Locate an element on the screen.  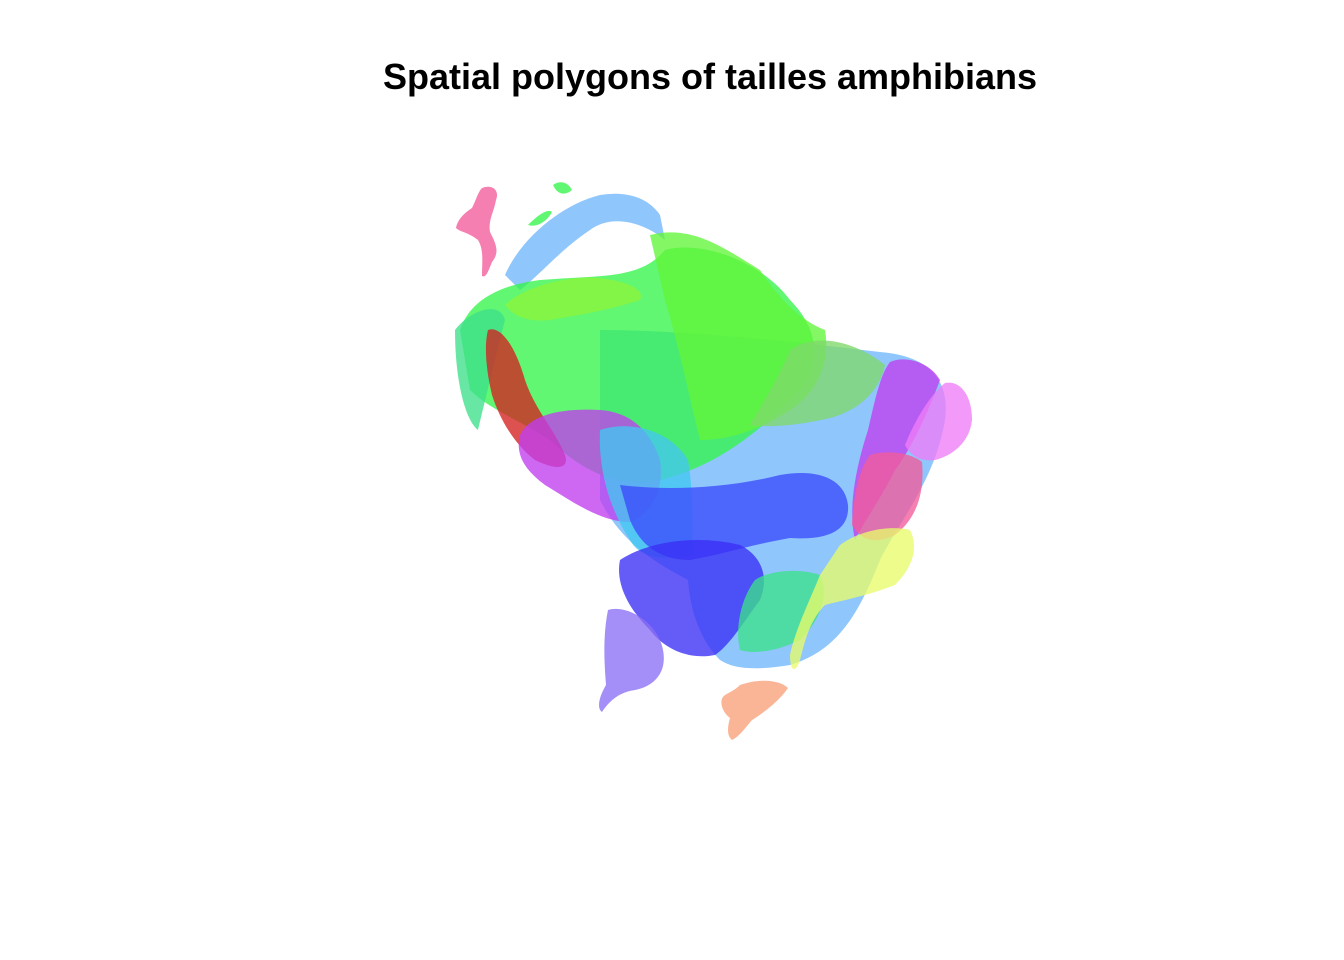
range-polygon-salmon-south is located at coordinates (754, 710).